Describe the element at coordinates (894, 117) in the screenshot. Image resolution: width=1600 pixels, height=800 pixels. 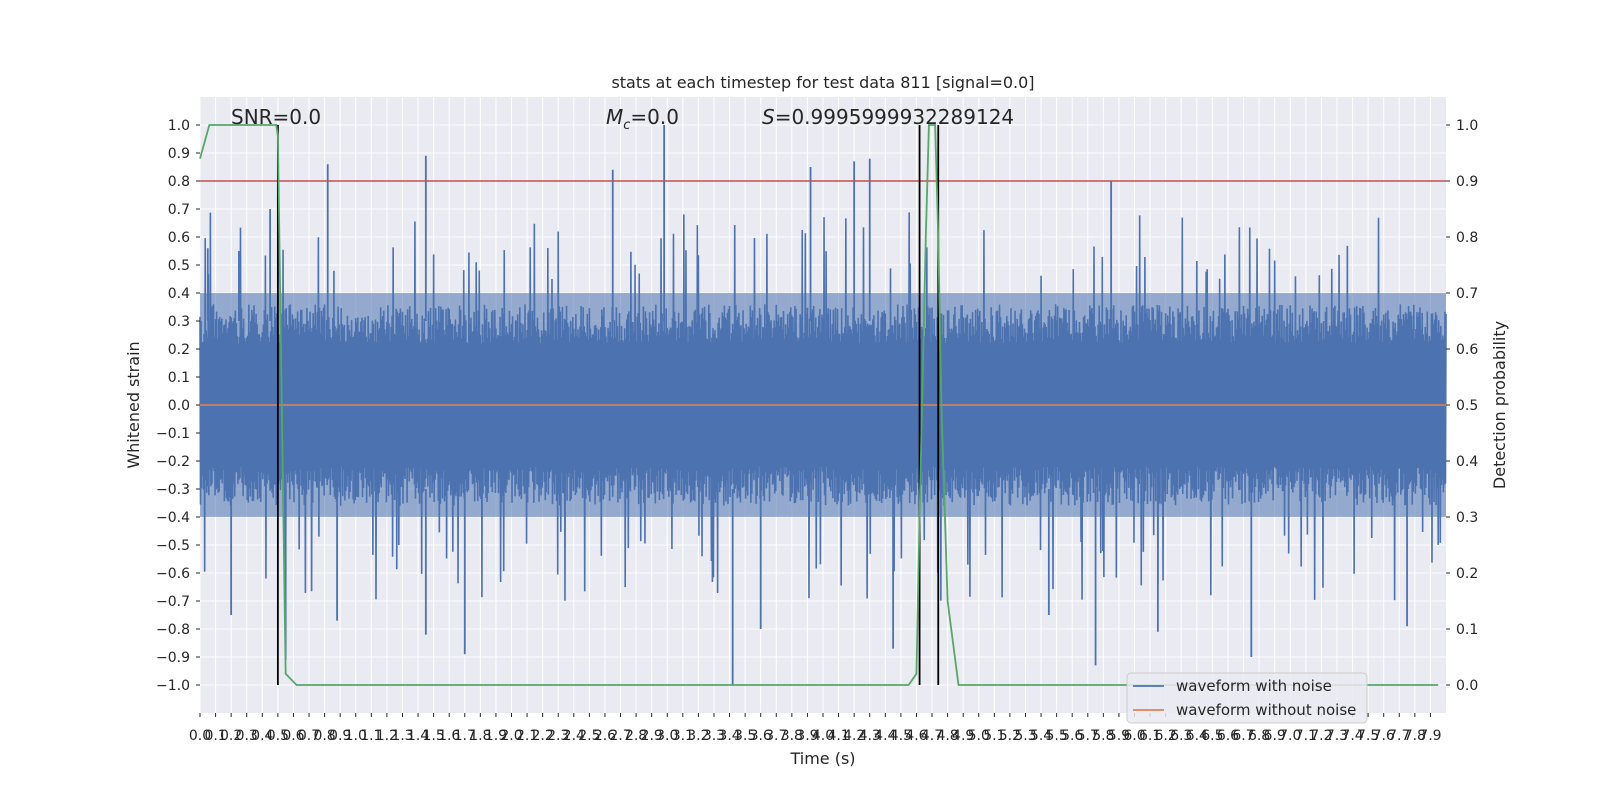
I see `annotation-s-value: =0.9995999932289124` at that location.